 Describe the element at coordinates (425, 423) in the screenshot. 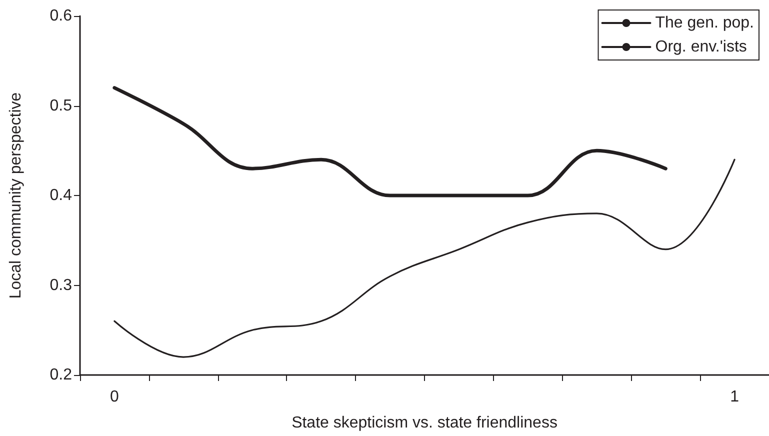

I see `x-axis-title: State skepticism vs. state friendliness` at that location.